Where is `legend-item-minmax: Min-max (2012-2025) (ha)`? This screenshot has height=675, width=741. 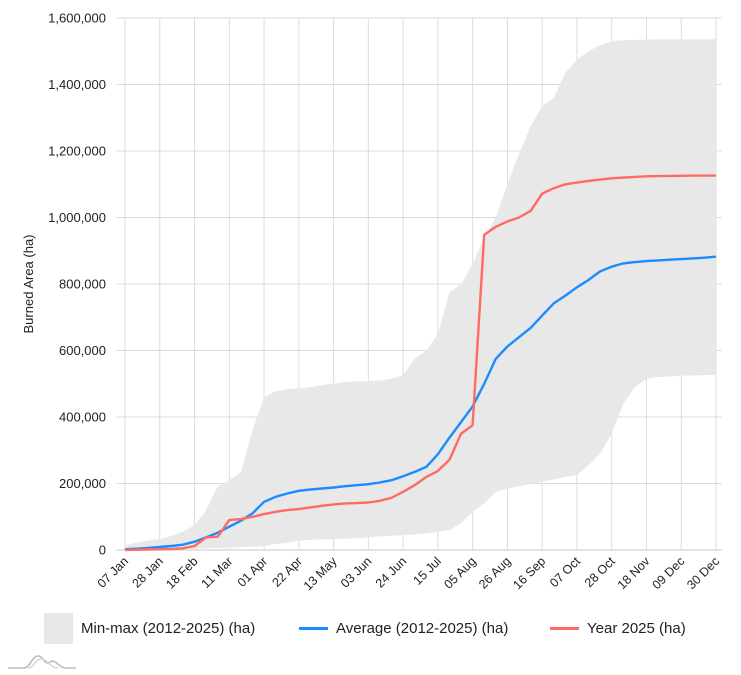 legend-item-minmax: Min-max (2012-2025) (ha) is located at coordinates (149, 628).